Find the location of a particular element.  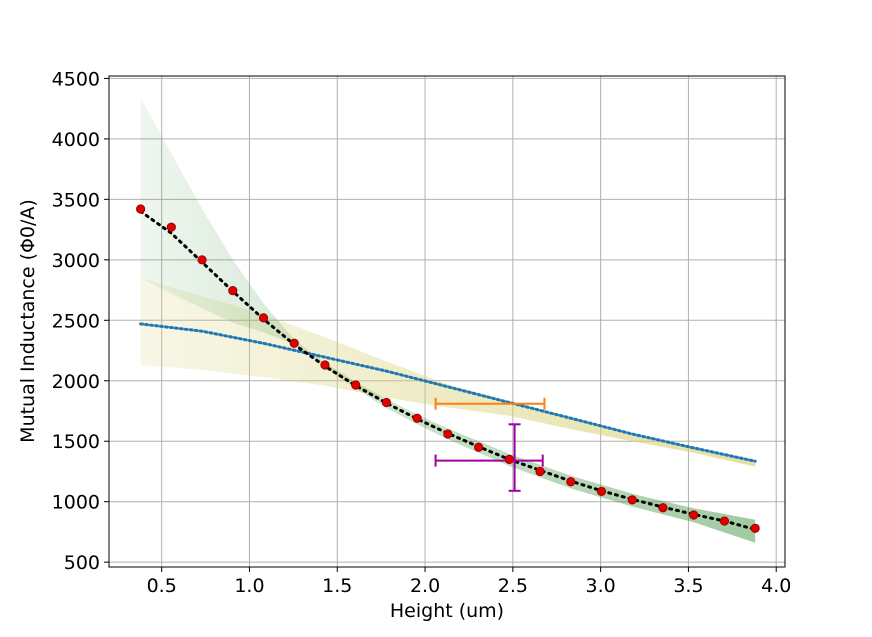

y-tick-label: 2500 is located at coordinates (76, 321).